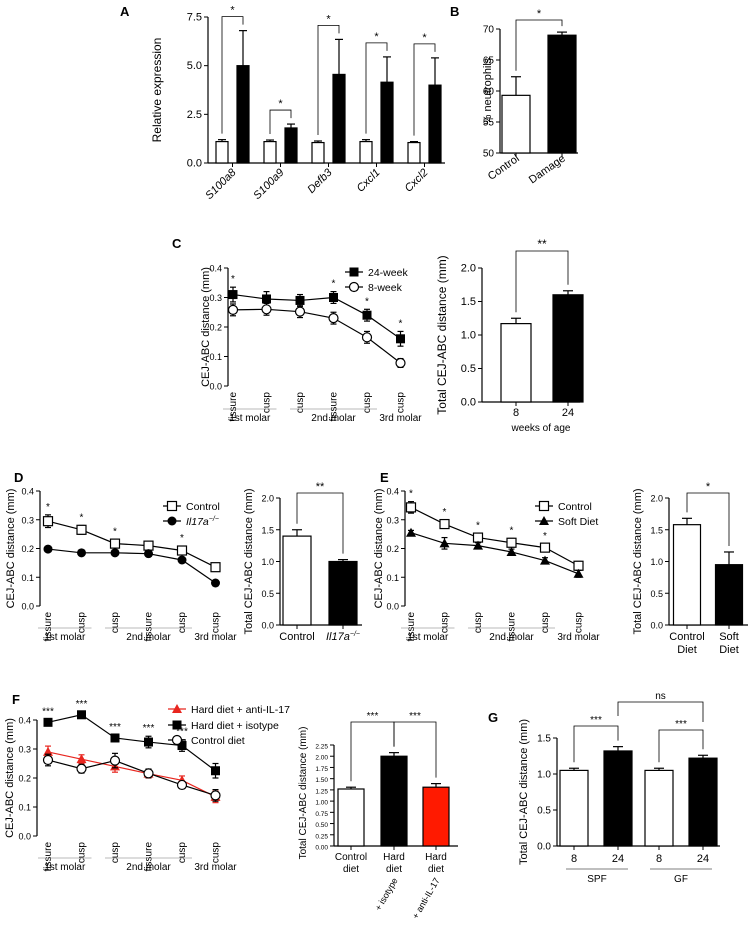 This screenshot has height=938, width=752. I want to click on C-left-y-tick-label: 0.0, so click(215, 387).